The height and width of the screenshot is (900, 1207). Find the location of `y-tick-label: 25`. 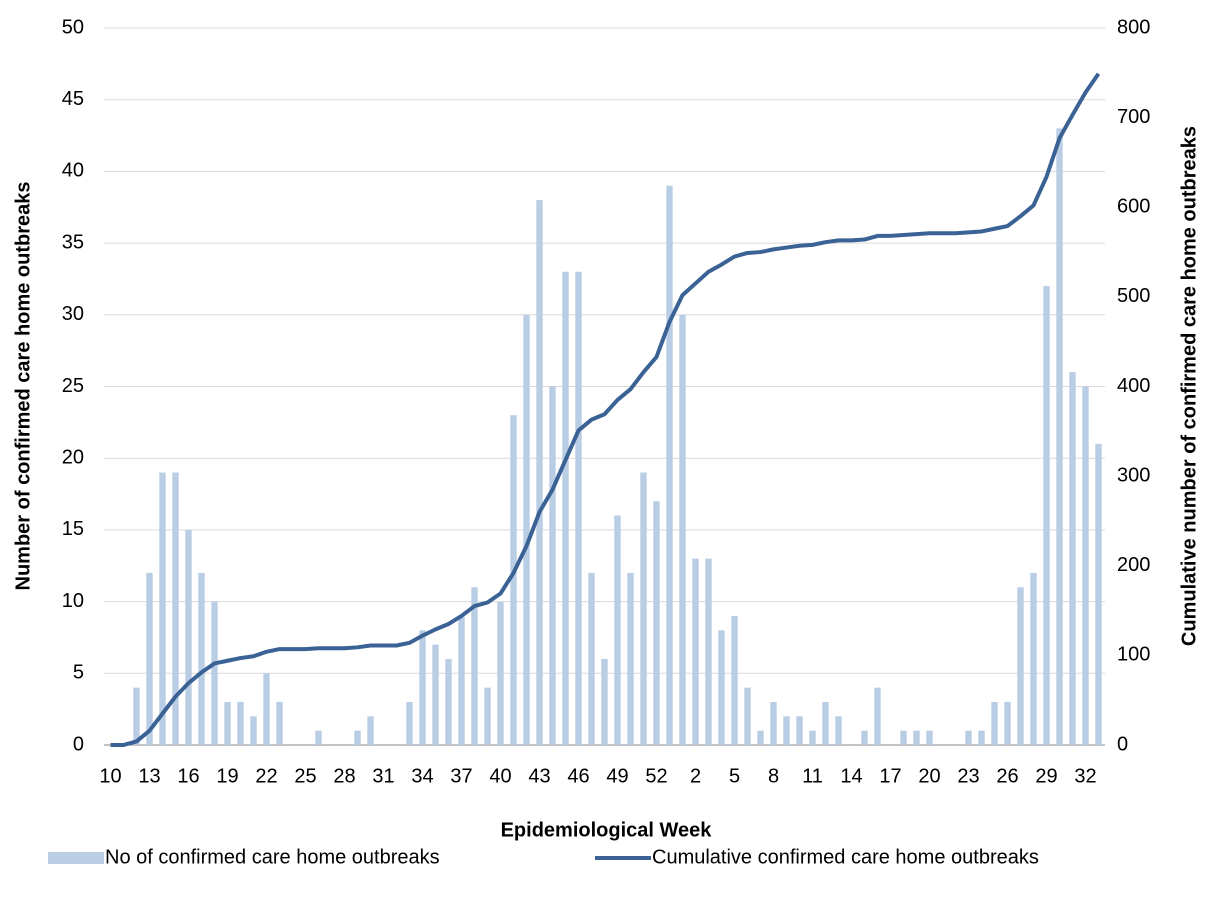

y-tick-label: 25 is located at coordinates (73, 386).